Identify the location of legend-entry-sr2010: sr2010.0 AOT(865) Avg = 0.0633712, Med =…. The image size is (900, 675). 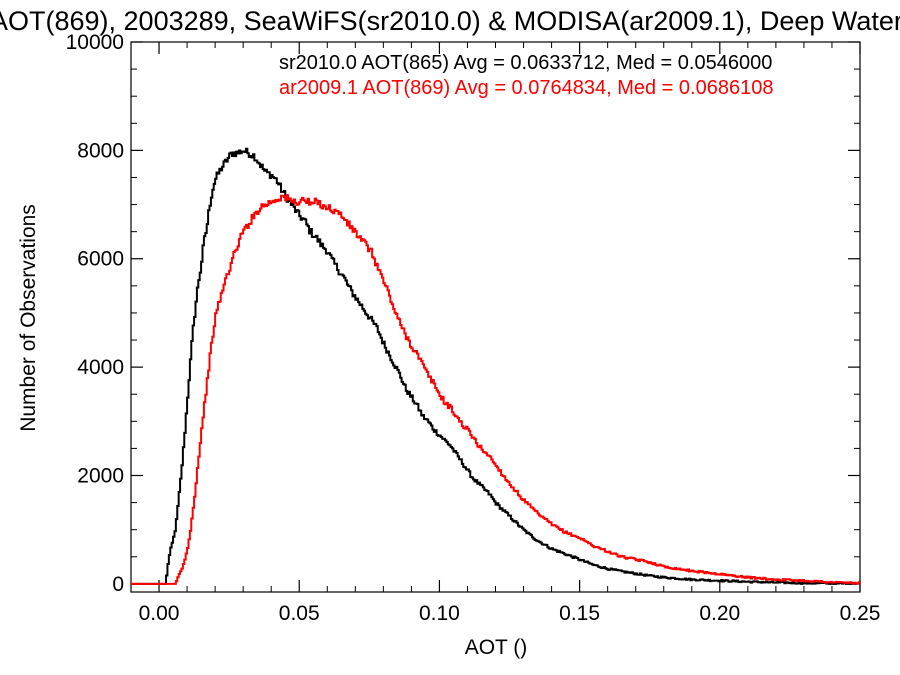
(525, 63).